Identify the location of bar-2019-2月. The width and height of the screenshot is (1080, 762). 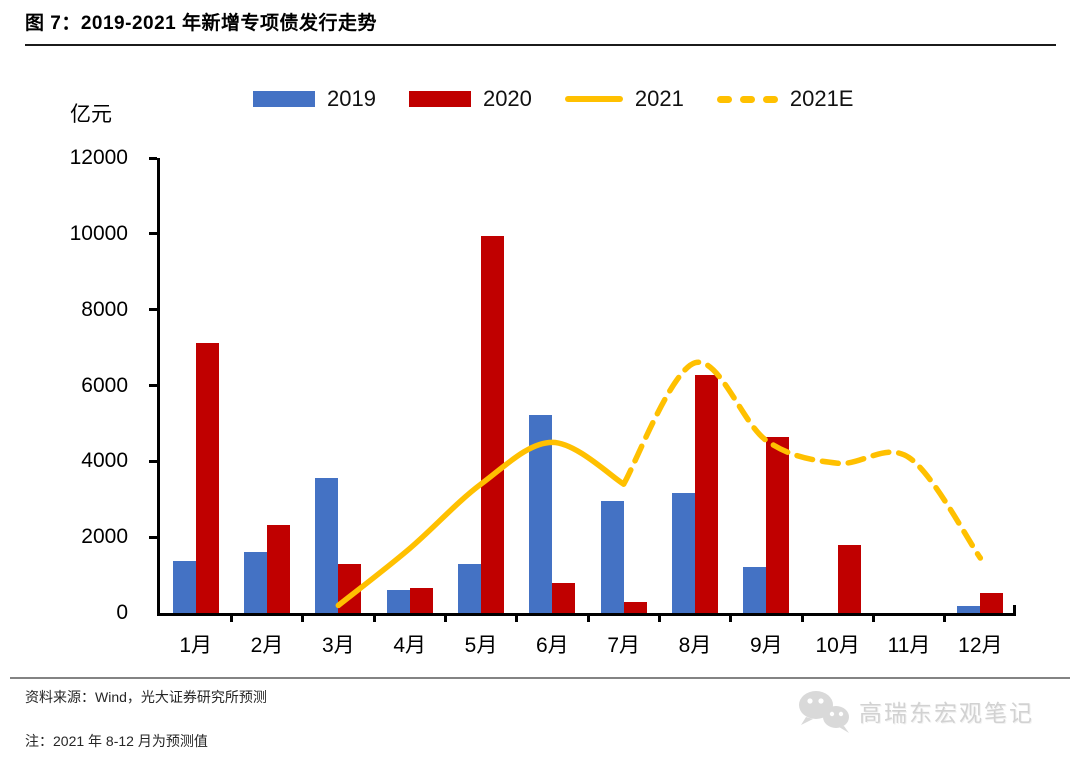
(255, 582).